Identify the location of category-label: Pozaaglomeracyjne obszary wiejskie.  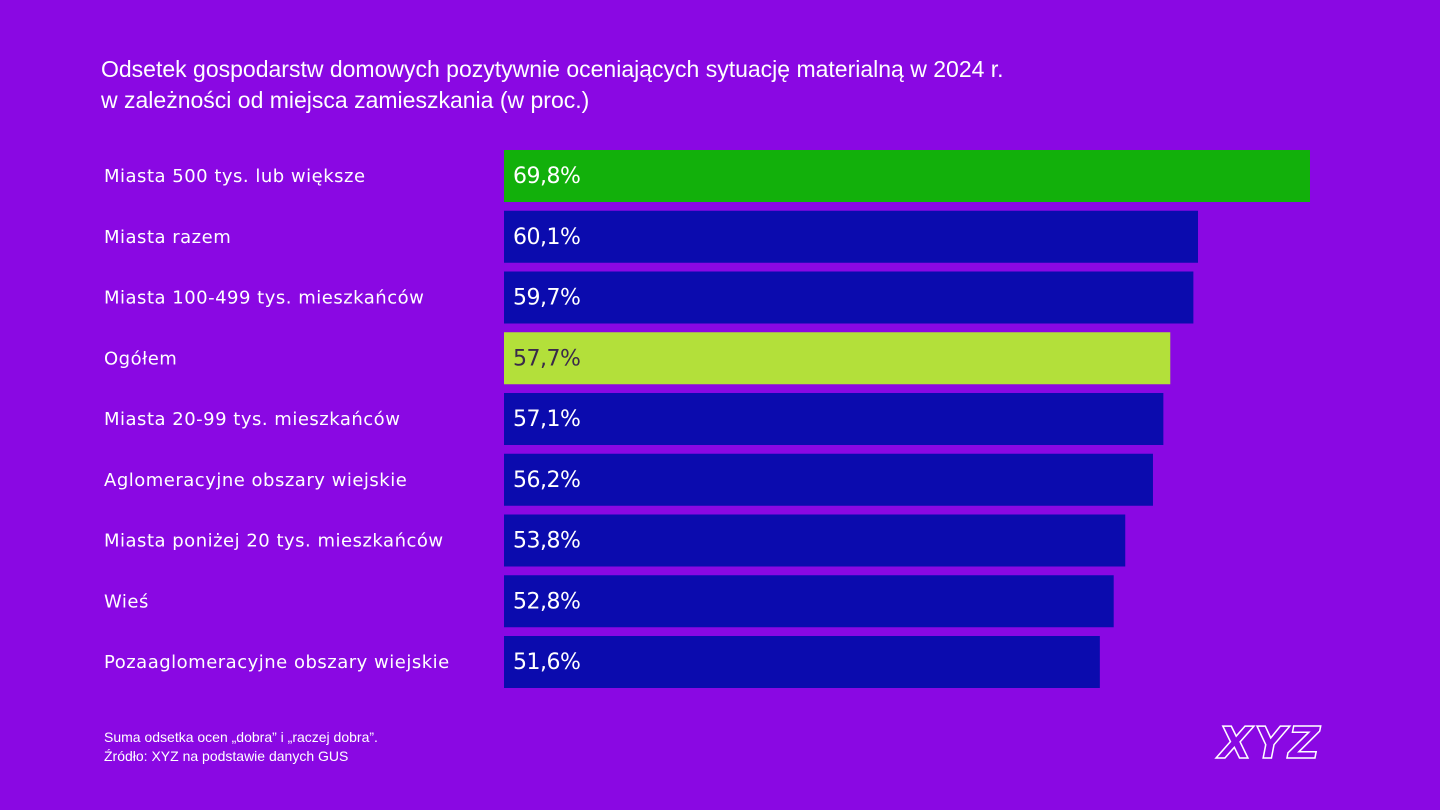
(277, 662).